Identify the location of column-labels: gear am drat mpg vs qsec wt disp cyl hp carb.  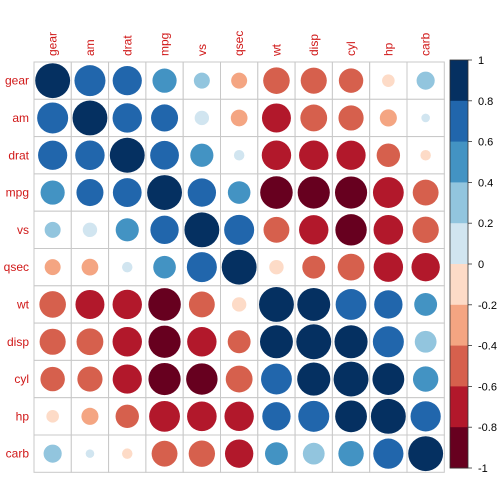
(239, 44).